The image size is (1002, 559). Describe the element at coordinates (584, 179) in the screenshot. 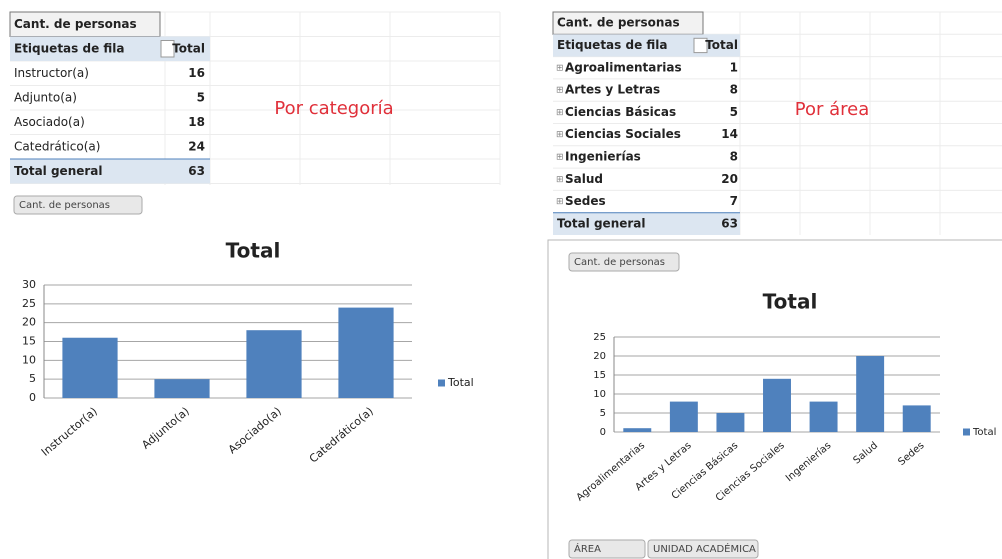

I see `row-label: Salud` at that location.